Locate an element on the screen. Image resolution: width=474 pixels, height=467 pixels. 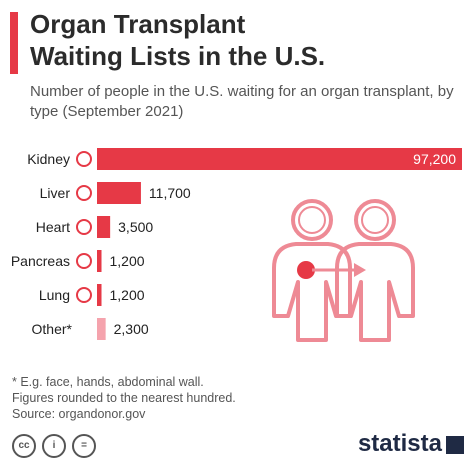
source-note: Source: organdonor.gov is located at coordinates (79, 414).